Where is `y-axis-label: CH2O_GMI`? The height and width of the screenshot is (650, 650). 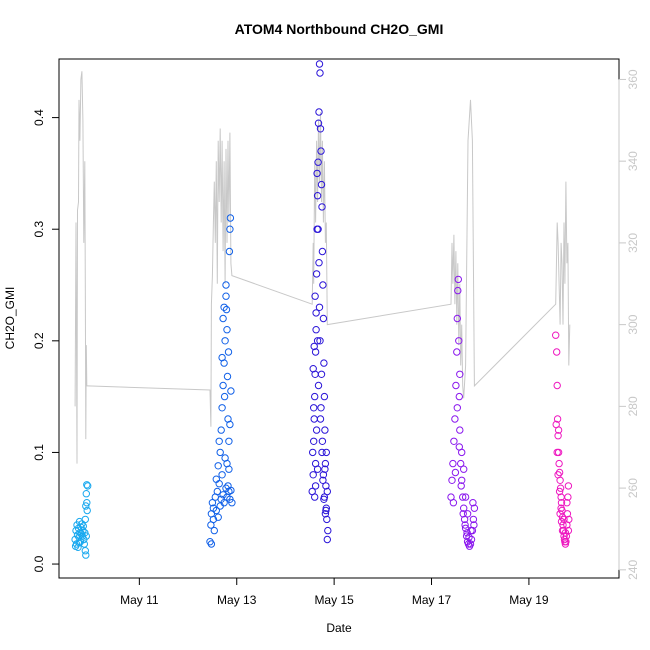
y-axis-label: CH2O_GMI is located at coordinates (10, 318).